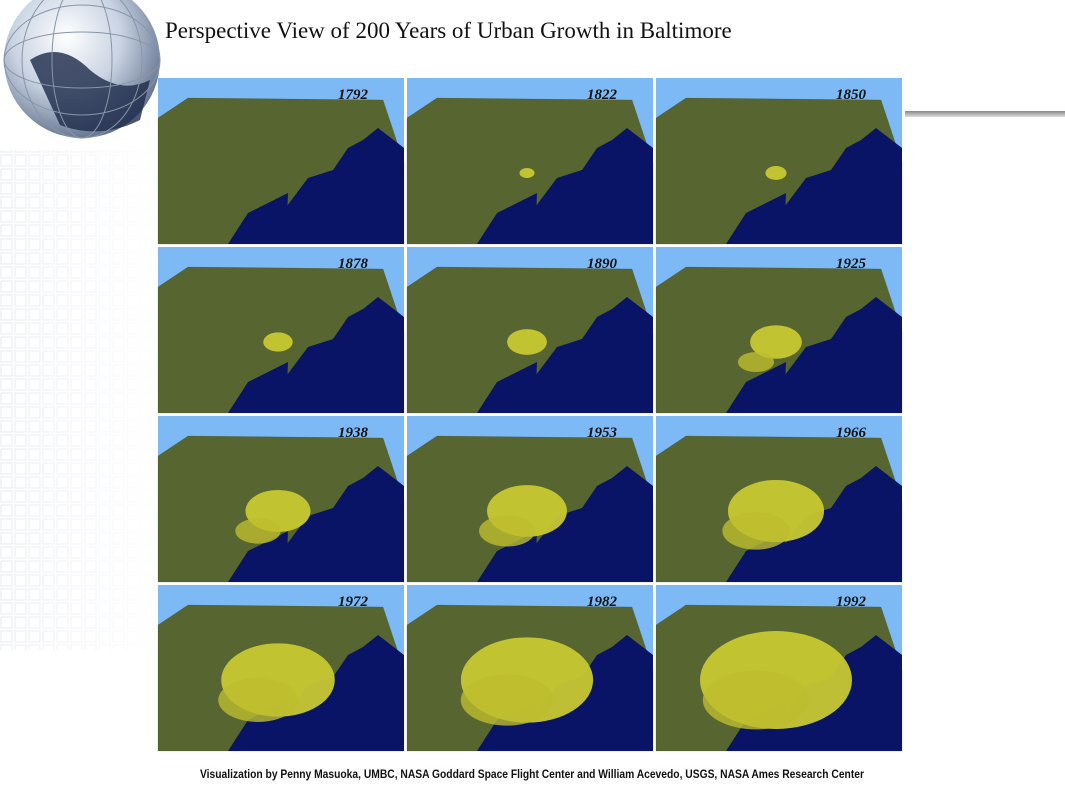 The image size is (1065, 796). What do you see at coordinates (851, 602) in the screenshot?
I see `year-label: 1992` at bounding box center [851, 602].